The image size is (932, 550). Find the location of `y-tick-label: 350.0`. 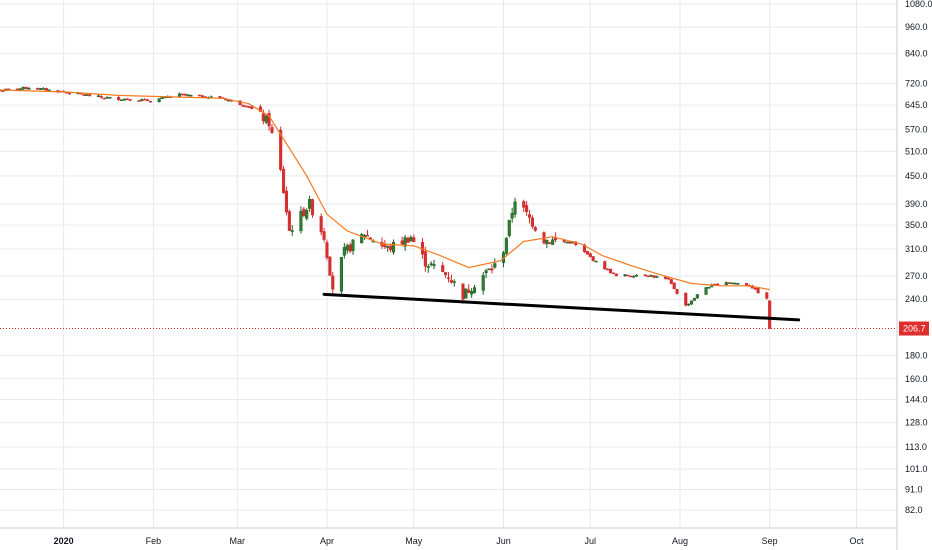

y-tick-label: 350.0 is located at coordinates (916, 225).